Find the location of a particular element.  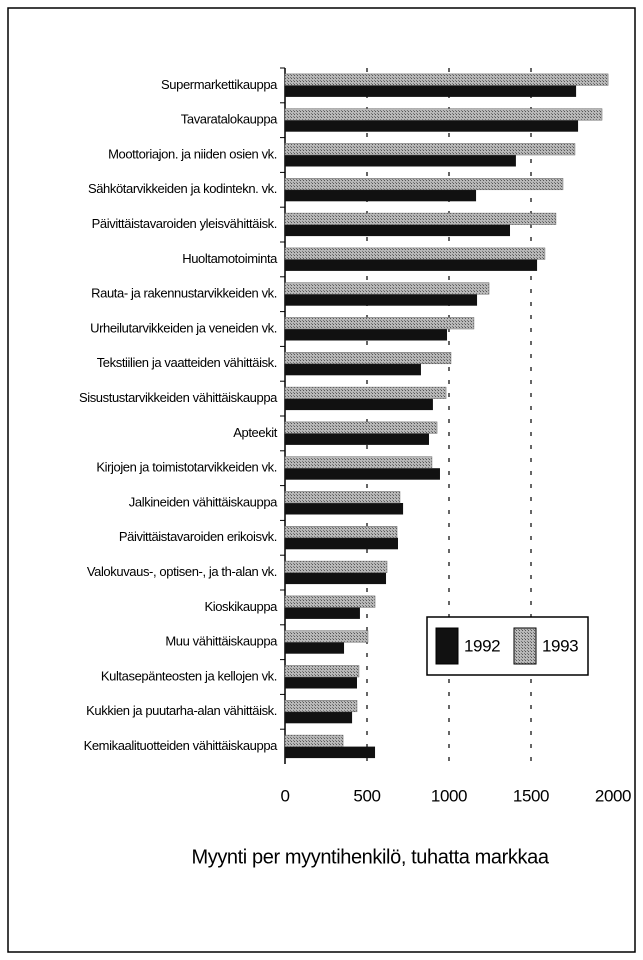

y-tick-label: Päivittäistavaroiden erikoisvk. is located at coordinates (198, 536).